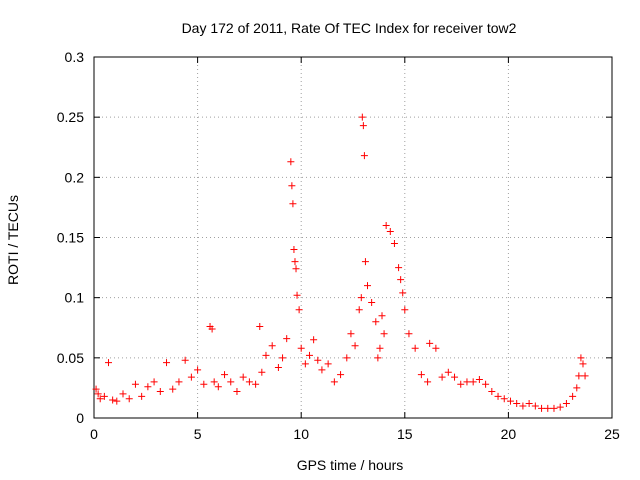 The image size is (640, 480). What do you see at coordinates (70, 358) in the screenshot?
I see `y-tick-label: 0.05` at bounding box center [70, 358].